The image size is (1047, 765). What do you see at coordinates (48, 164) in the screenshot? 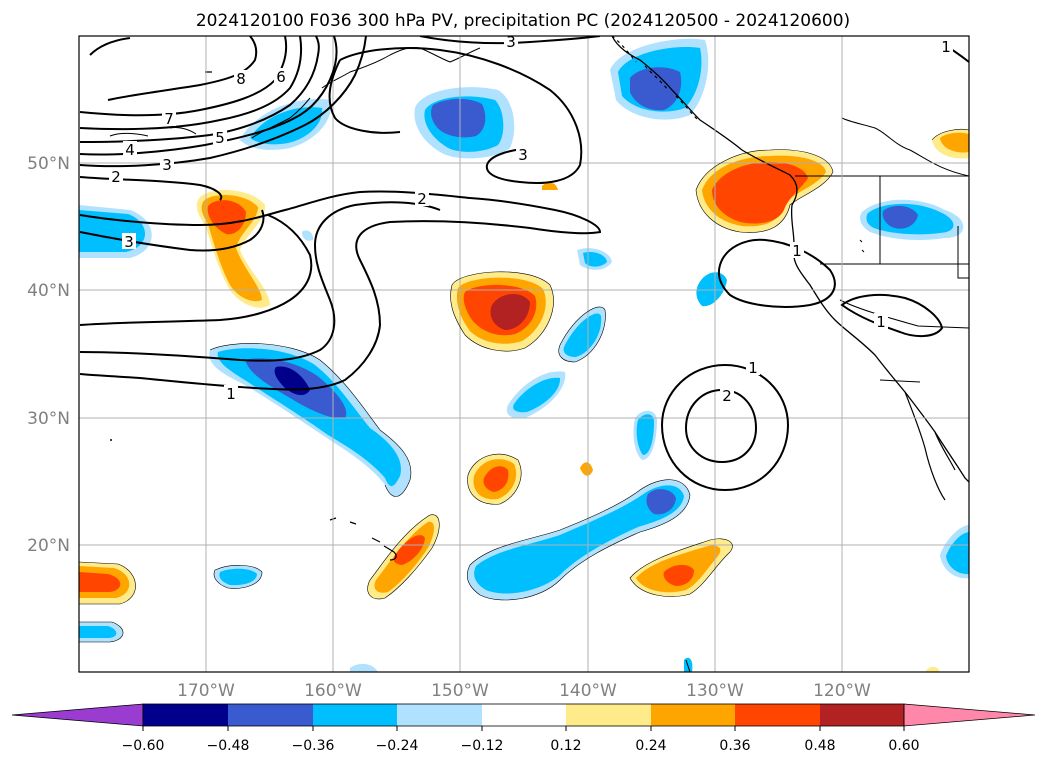
I see `lat-label: 50°N` at bounding box center [48, 164].